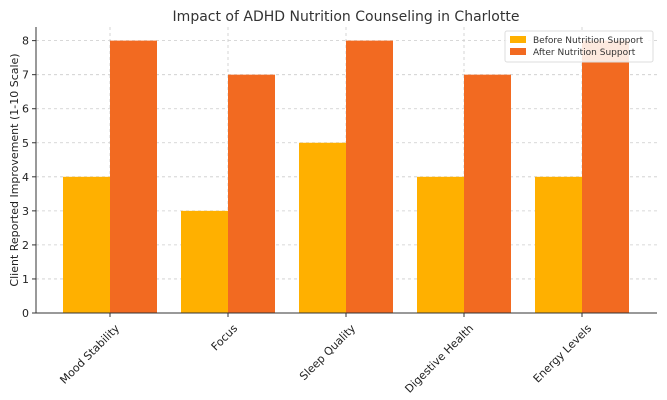 The image size is (667, 400). What do you see at coordinates (563, 354) in the screenshot?
I see `x-tick-label: Energy Levels` at bounding box center [563, 354].